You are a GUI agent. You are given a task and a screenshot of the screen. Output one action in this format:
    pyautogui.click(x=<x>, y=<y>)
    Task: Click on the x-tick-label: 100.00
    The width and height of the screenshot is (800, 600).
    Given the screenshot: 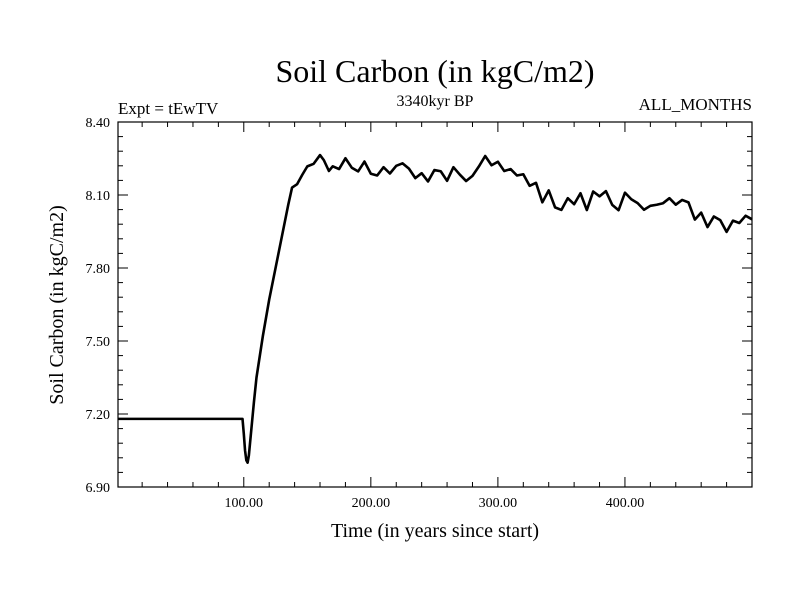 What is the action you would take?
    pyautogui.click(x=244, y=503)
    